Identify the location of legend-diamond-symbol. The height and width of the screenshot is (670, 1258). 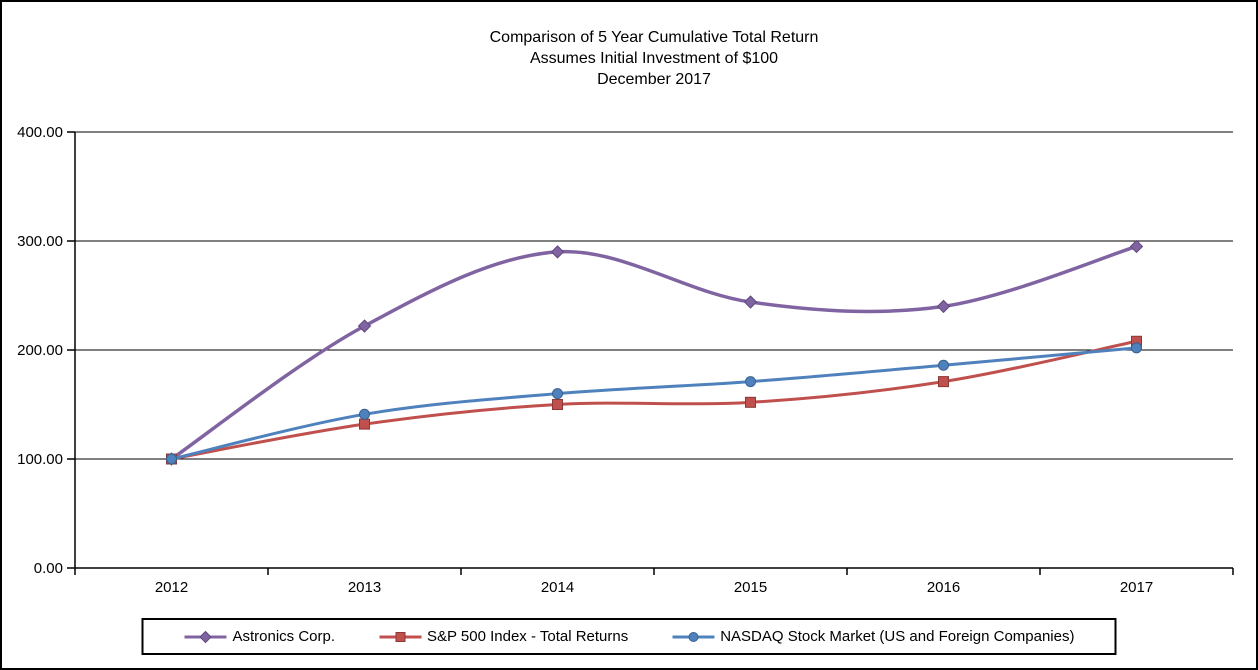
(205, 636).